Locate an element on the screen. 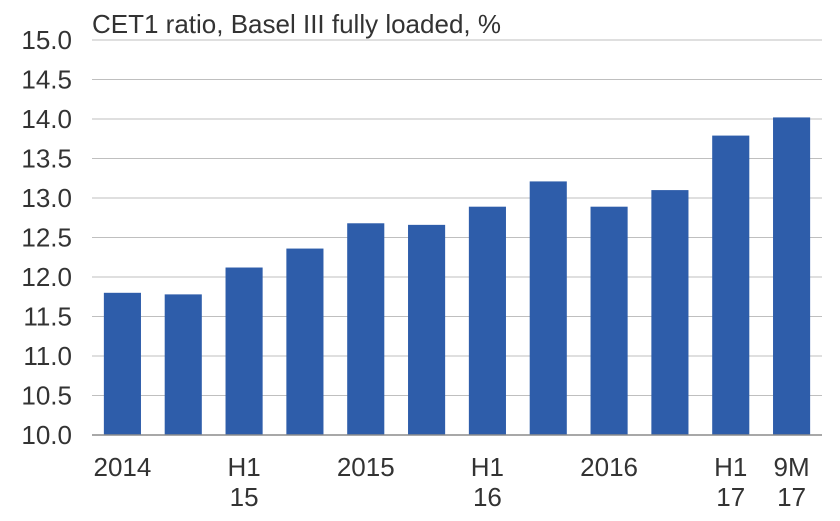 Image resolution: width=840 pixels, height=521 pixels. x-tick-label: 2015 is located at coordinates (366, 467).